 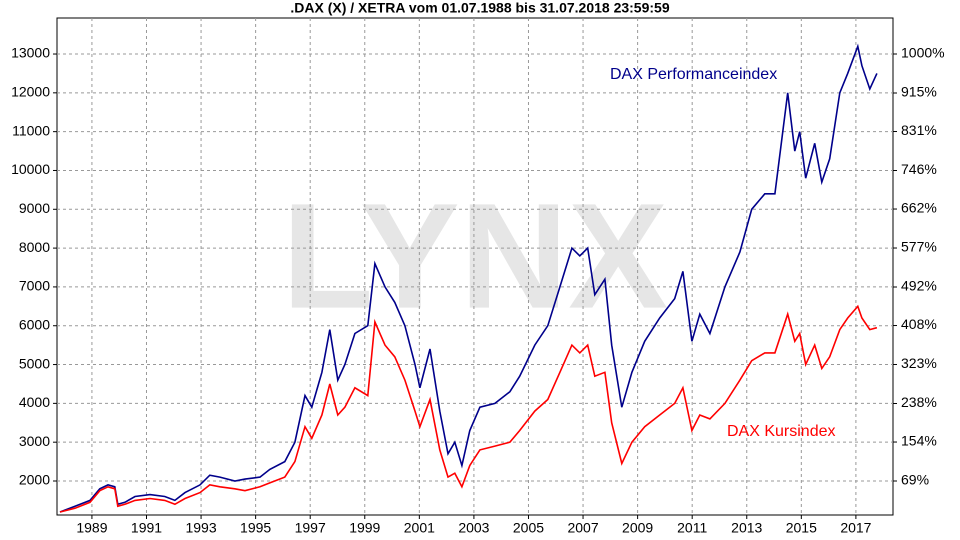 What do you see at coordinates (919, 208) in the screenshot?
I see `y2-tick-label: 662%` at bounding box center [919, 208].